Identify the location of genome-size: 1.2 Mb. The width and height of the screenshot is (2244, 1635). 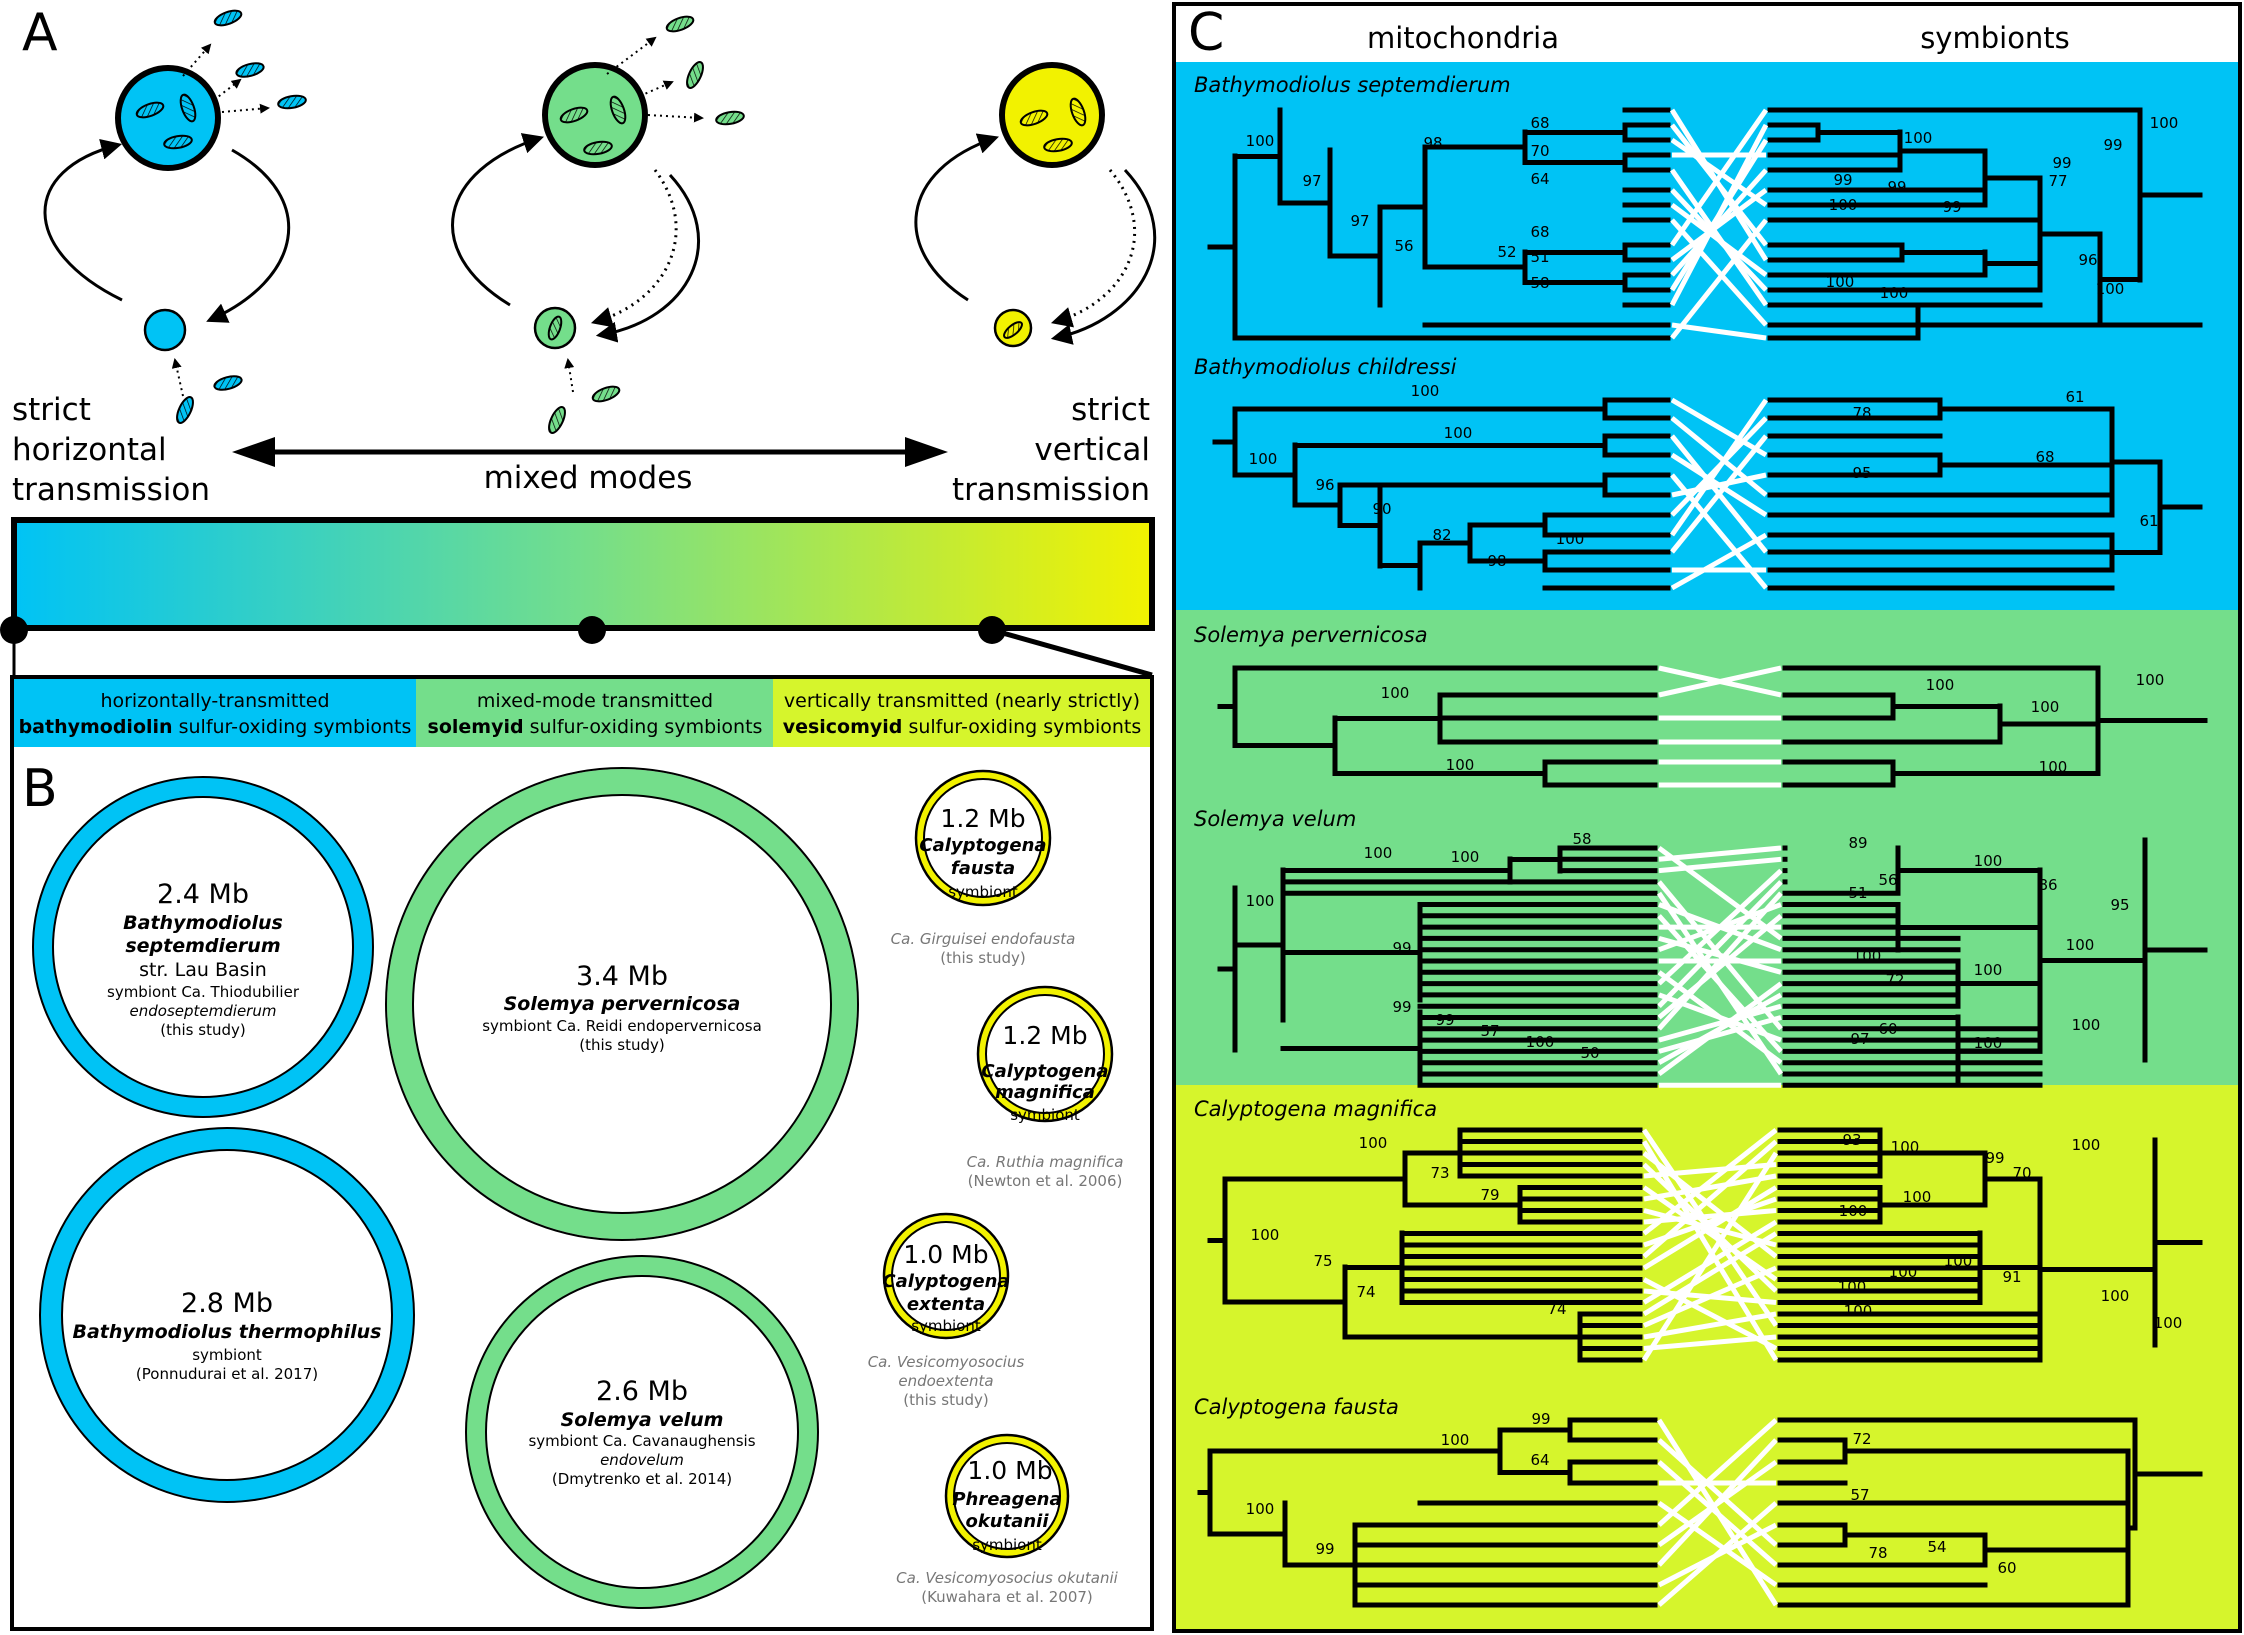
(982, 818).